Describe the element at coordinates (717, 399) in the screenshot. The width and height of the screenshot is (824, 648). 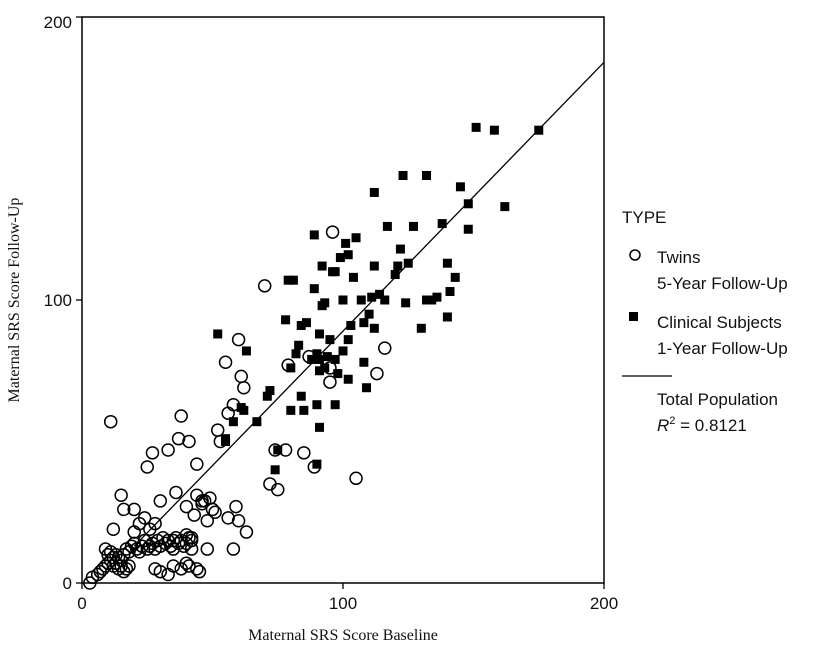
I see `legend-fit-label: Total Population` at that location.